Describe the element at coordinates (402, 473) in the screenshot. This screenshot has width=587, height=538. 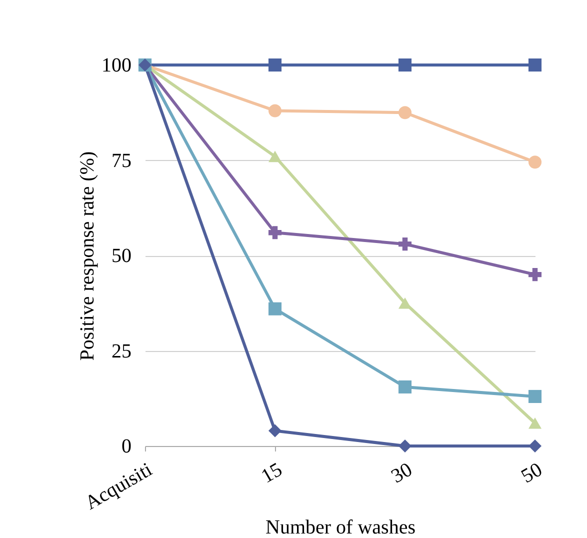
I see `x-tick-label: 30` at that location.